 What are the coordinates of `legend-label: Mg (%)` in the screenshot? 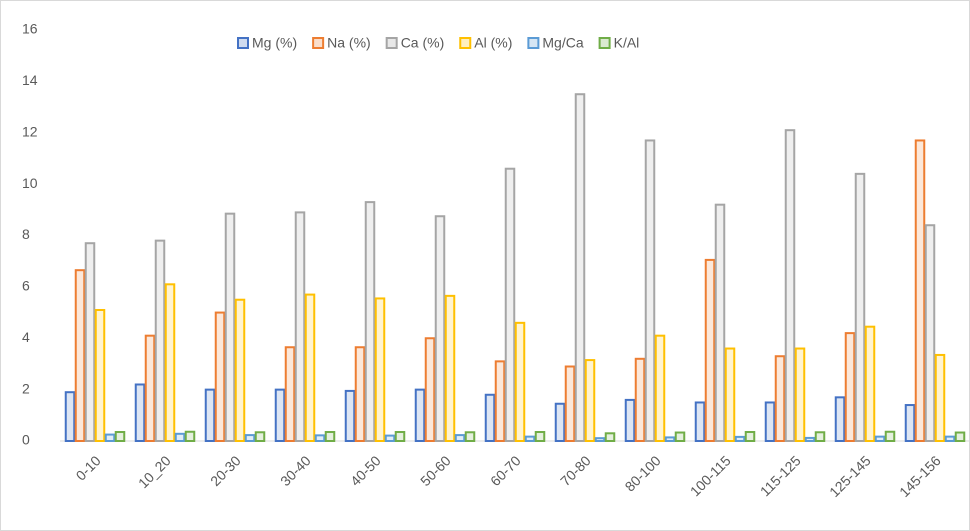 It's located at (274, 43).